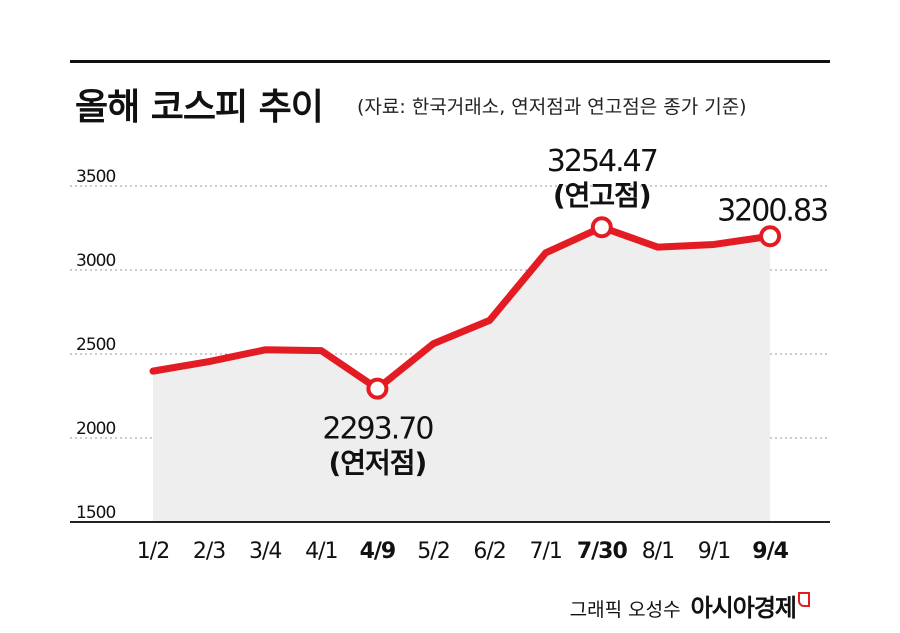 Image resolution: width=900 pixels, height=633 pixels. What do you see at coordinates (378, 551) in the screenshot?
I see `x-tick-label: 4/9` at bounding box center [378, 551].